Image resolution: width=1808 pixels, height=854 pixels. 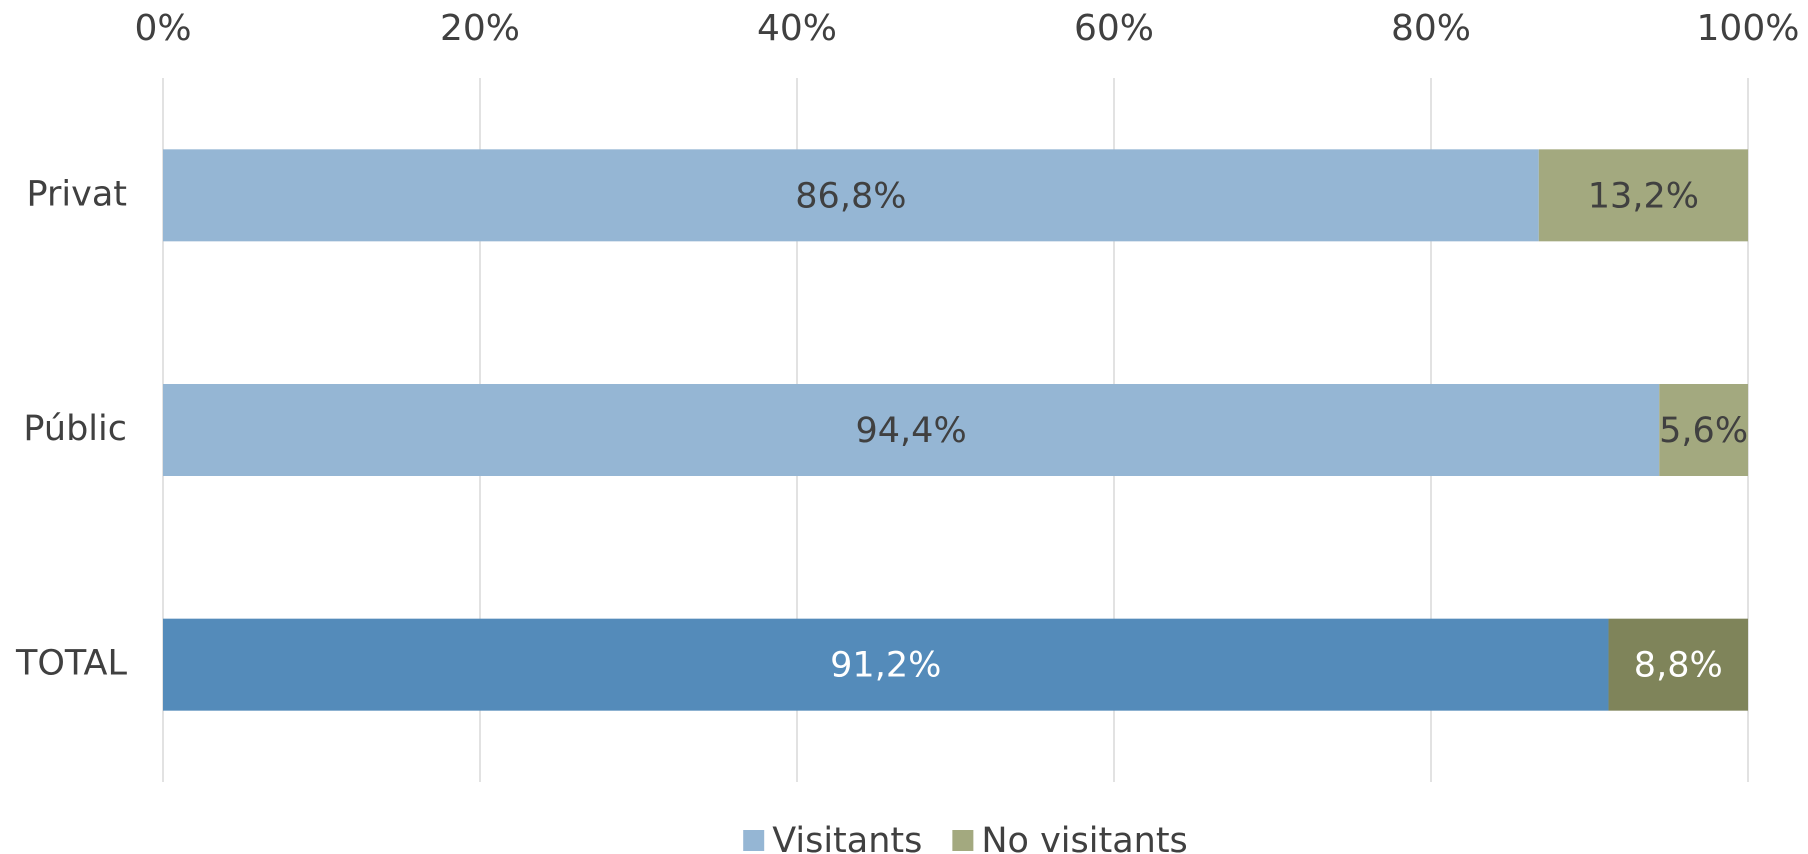 I want to click on x-tick-label: 0%, so click(x=162, y=28).